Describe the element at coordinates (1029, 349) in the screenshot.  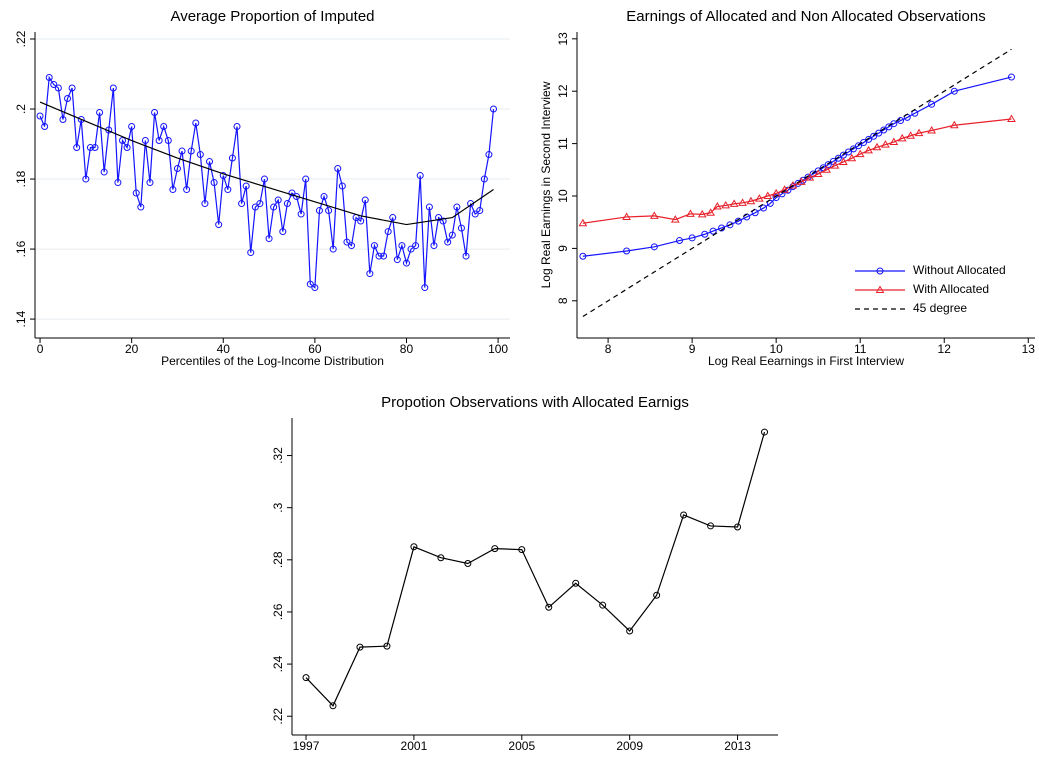
I see `x-tick-label: 13` at that location.